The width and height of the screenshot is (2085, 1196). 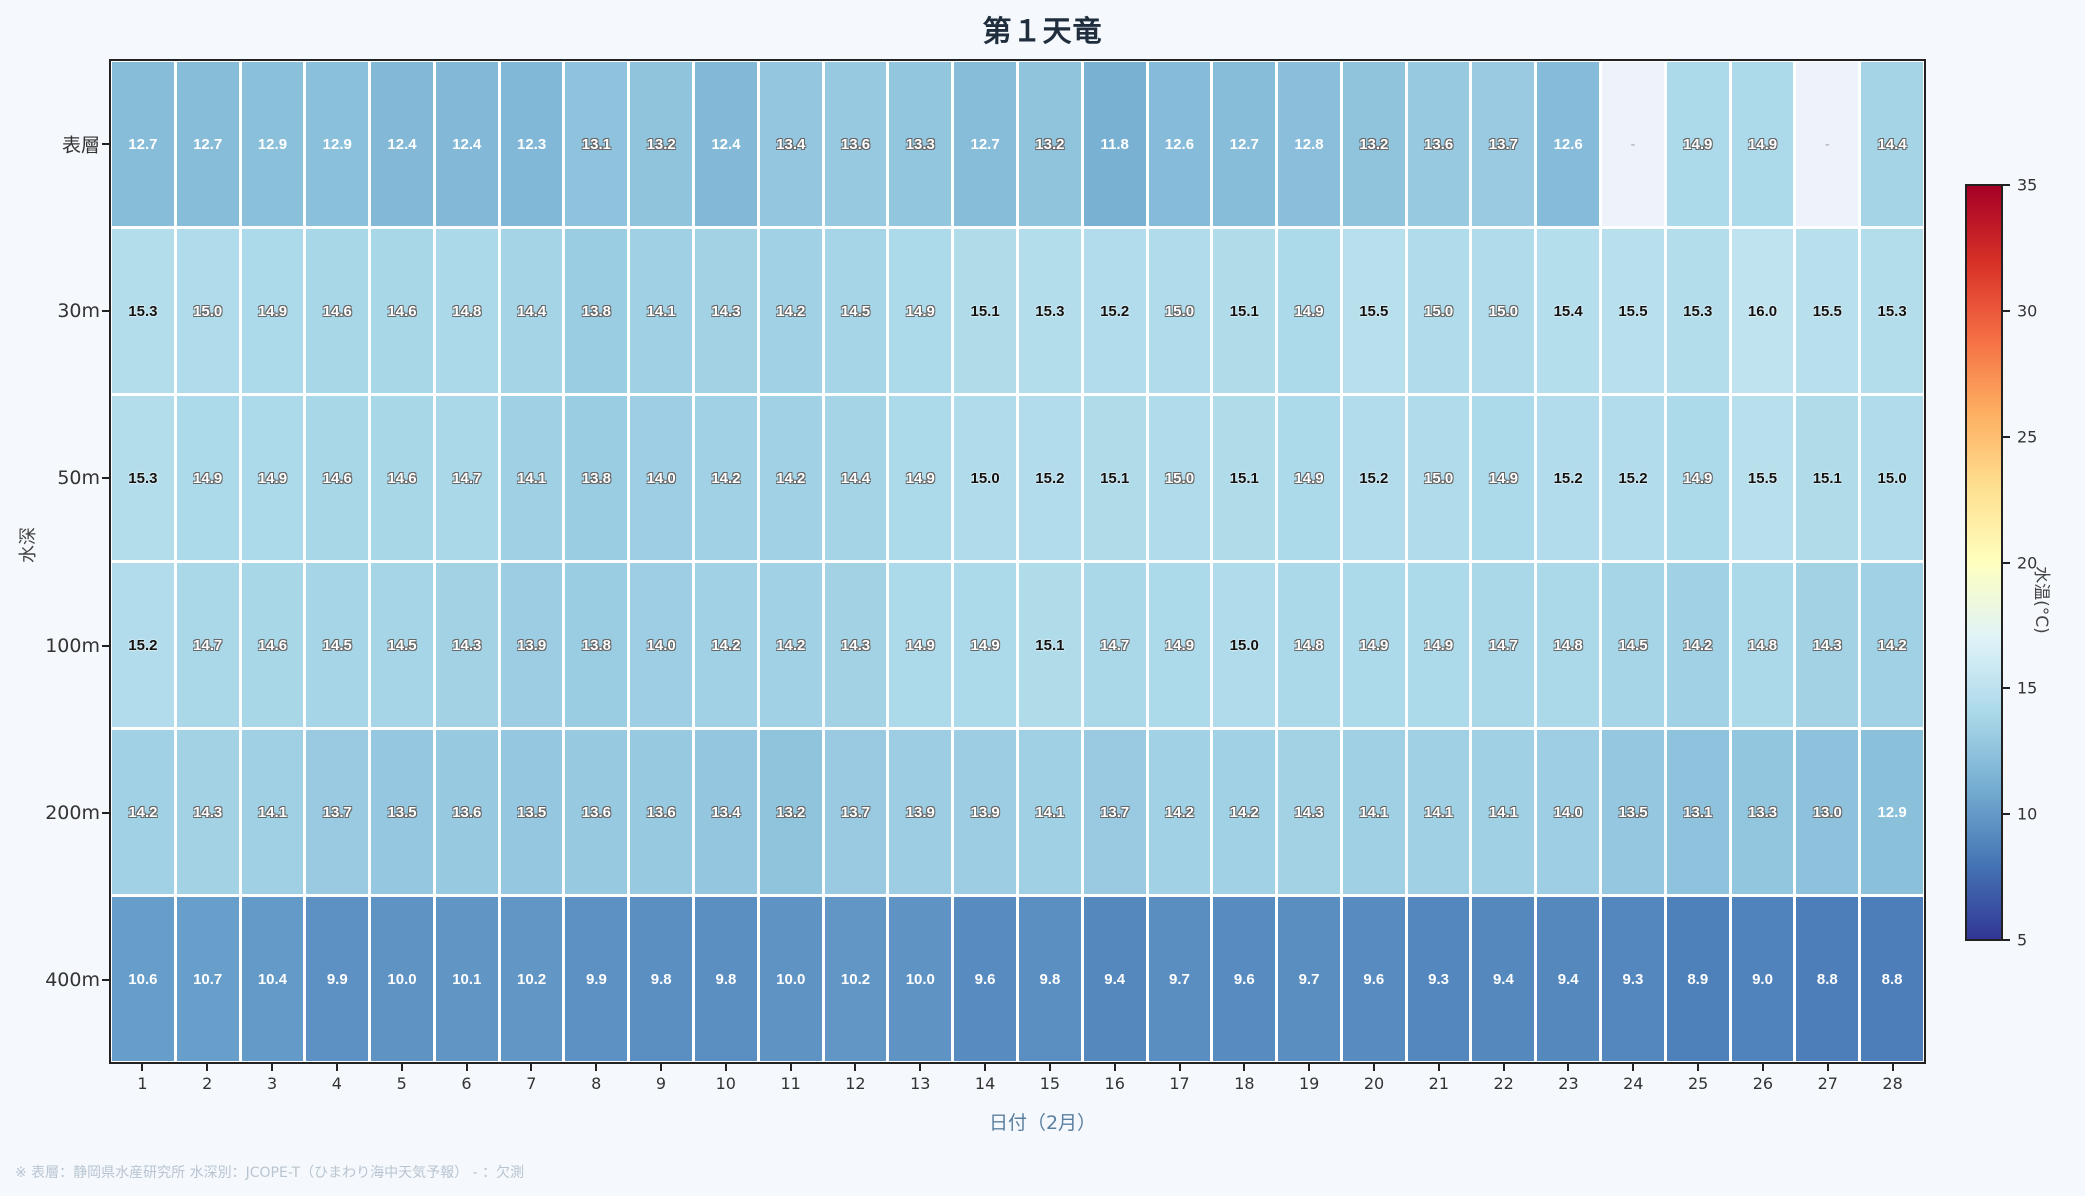 I want to click on heatmap-cell: 10.7, so click(x=207, y=979).